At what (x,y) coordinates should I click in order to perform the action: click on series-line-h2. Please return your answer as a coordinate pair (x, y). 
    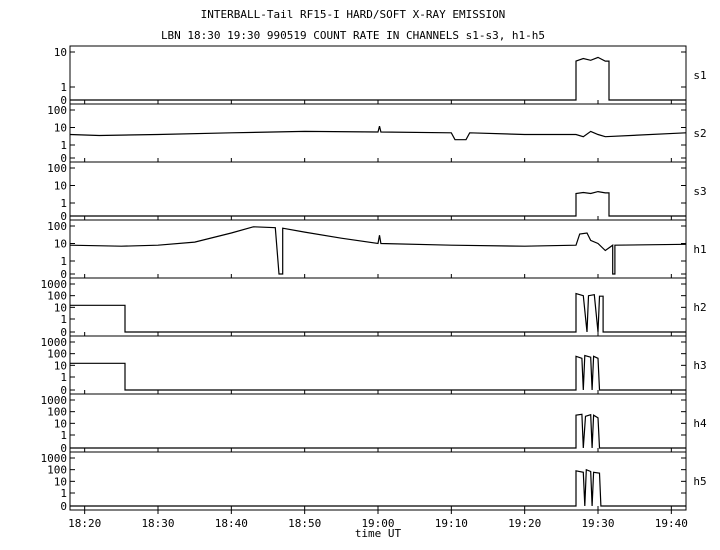
    Looking at the image, I should click on (378, 312).